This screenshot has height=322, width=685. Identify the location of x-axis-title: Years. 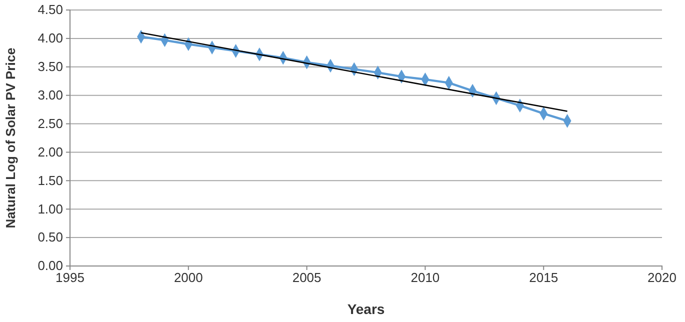
(366, 309).